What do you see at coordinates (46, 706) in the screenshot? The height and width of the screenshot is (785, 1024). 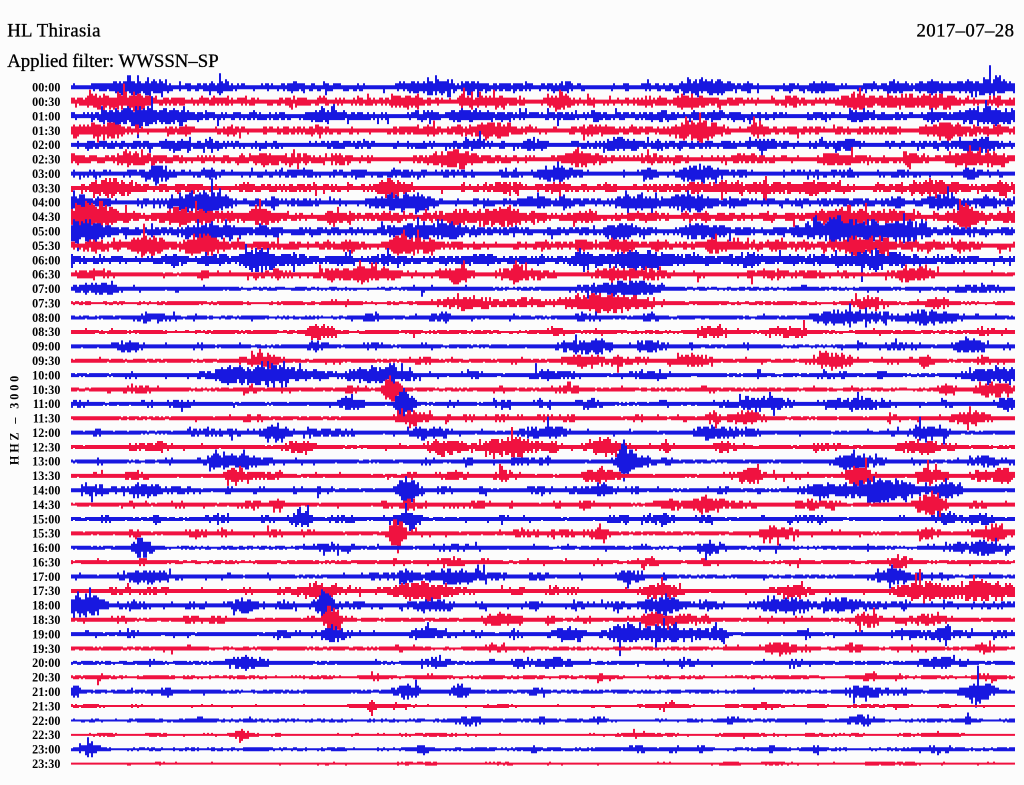 I see `svg-text: 21:30` at bounding box center [46, 706].